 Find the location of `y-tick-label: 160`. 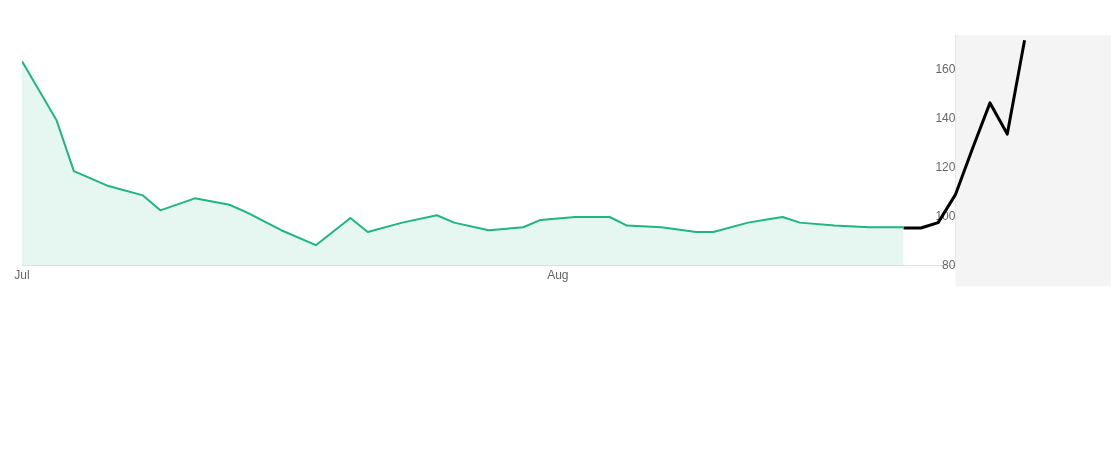

y-tick-label: 160 is located at coordinates (945, 68).